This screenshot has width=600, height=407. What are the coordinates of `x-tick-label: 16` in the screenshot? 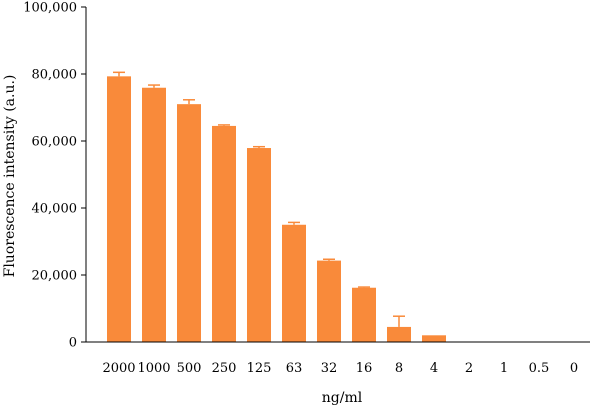 It's located at (364, 368).